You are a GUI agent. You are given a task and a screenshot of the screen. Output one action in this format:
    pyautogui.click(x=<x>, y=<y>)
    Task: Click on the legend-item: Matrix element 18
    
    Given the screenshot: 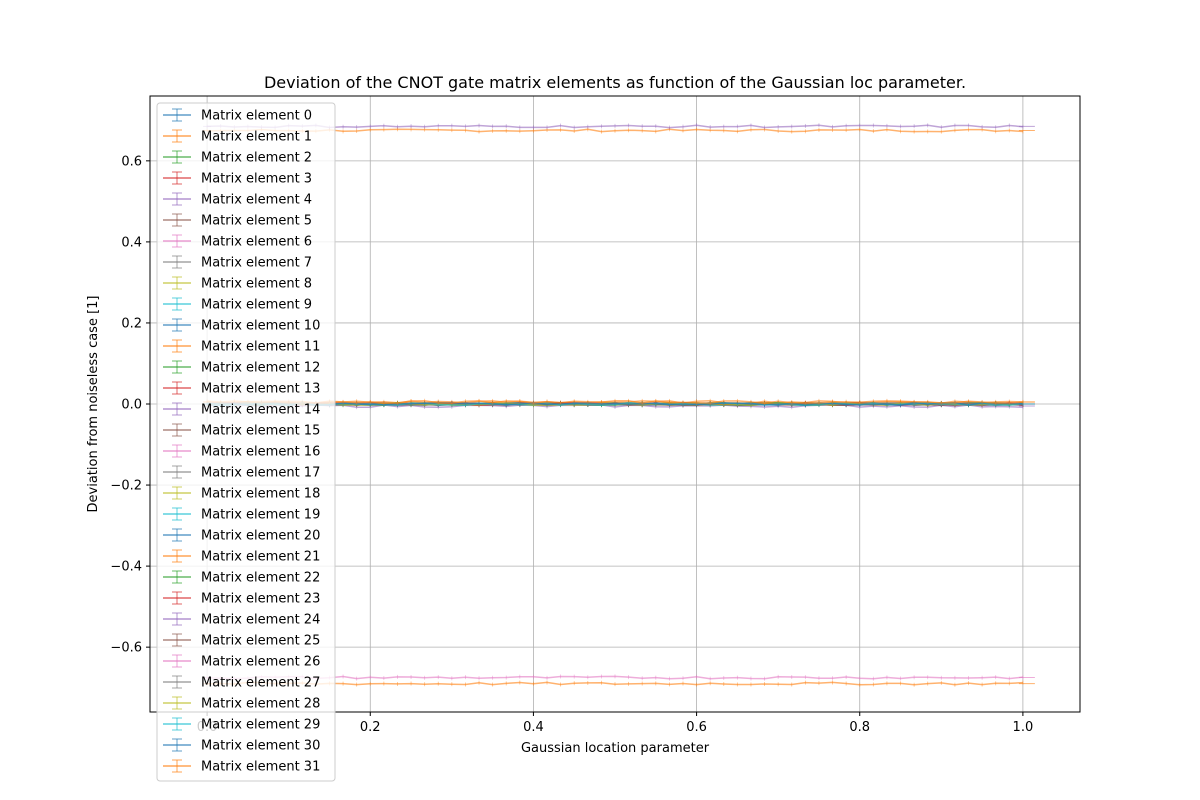 What is the action you would take?
    pyautogui.click(x=241, y=494)
    